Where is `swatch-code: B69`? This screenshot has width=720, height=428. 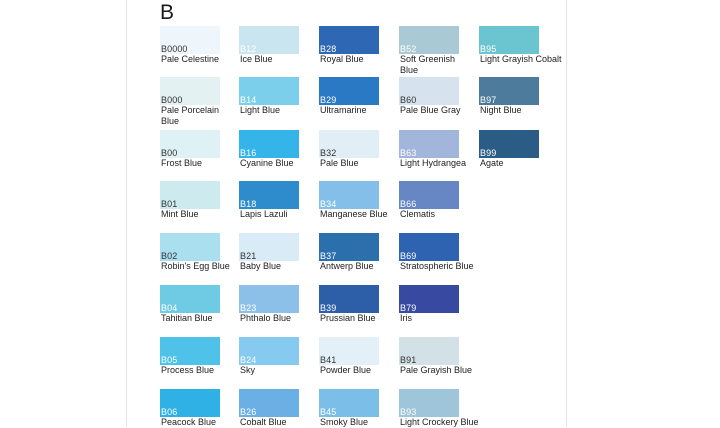
swatch-code: B69 is located at coordinates (408, 256).